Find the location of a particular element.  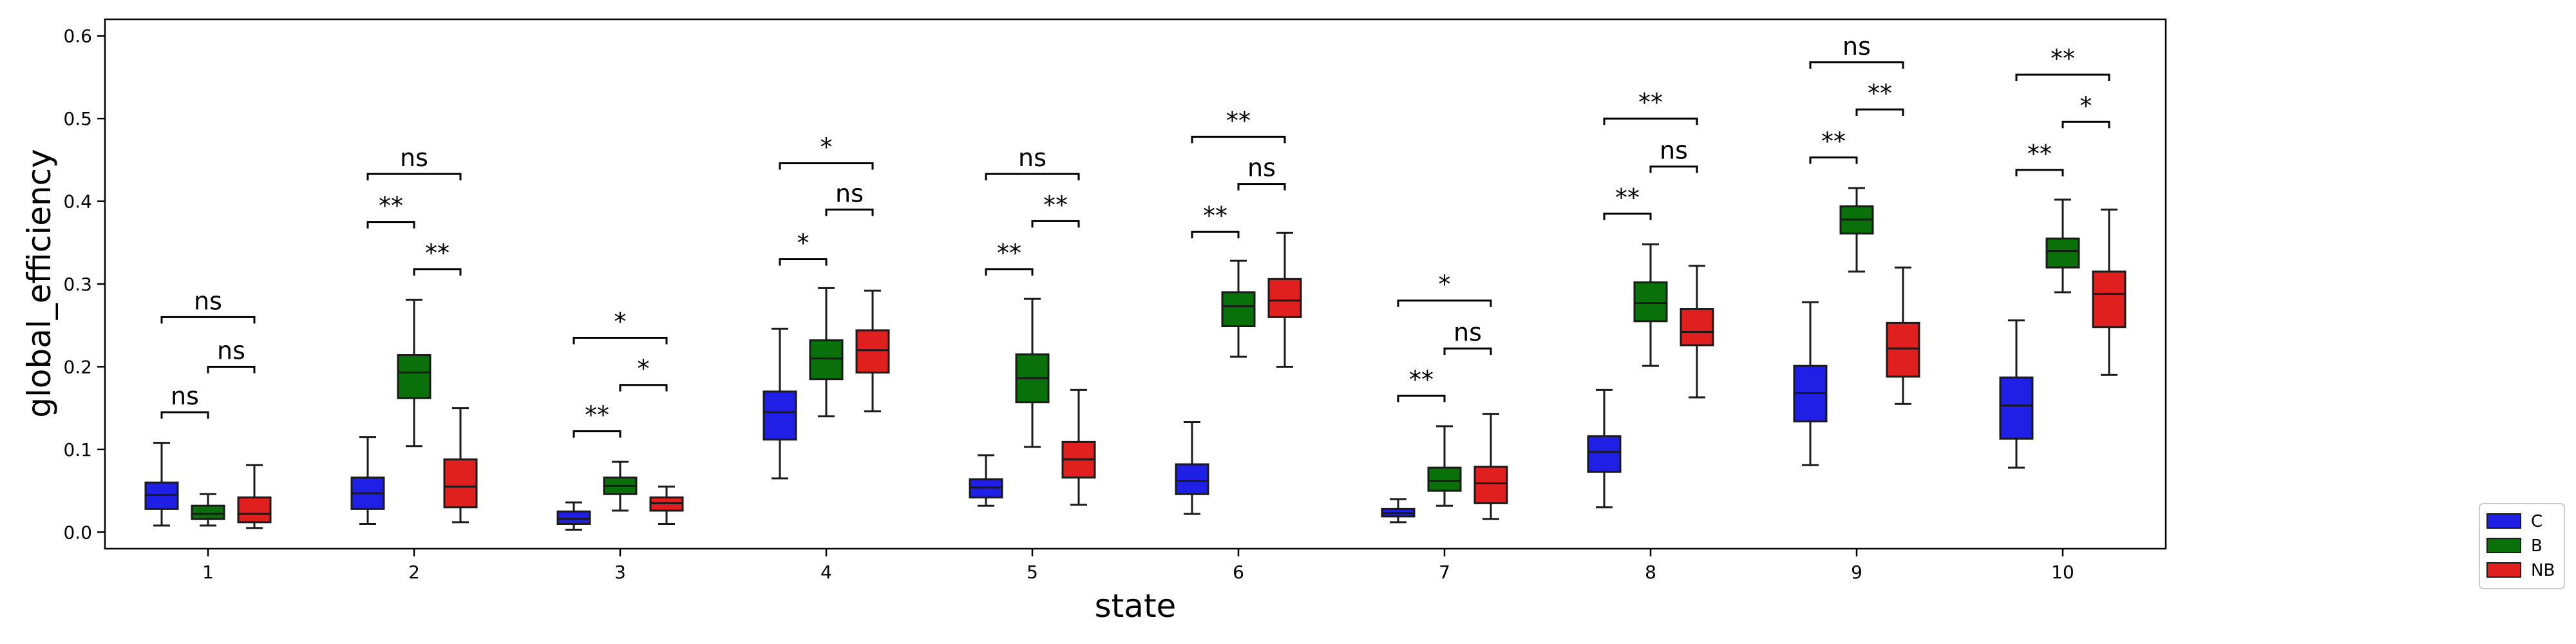

legend-label: B is located at coordinates (2537, 546).